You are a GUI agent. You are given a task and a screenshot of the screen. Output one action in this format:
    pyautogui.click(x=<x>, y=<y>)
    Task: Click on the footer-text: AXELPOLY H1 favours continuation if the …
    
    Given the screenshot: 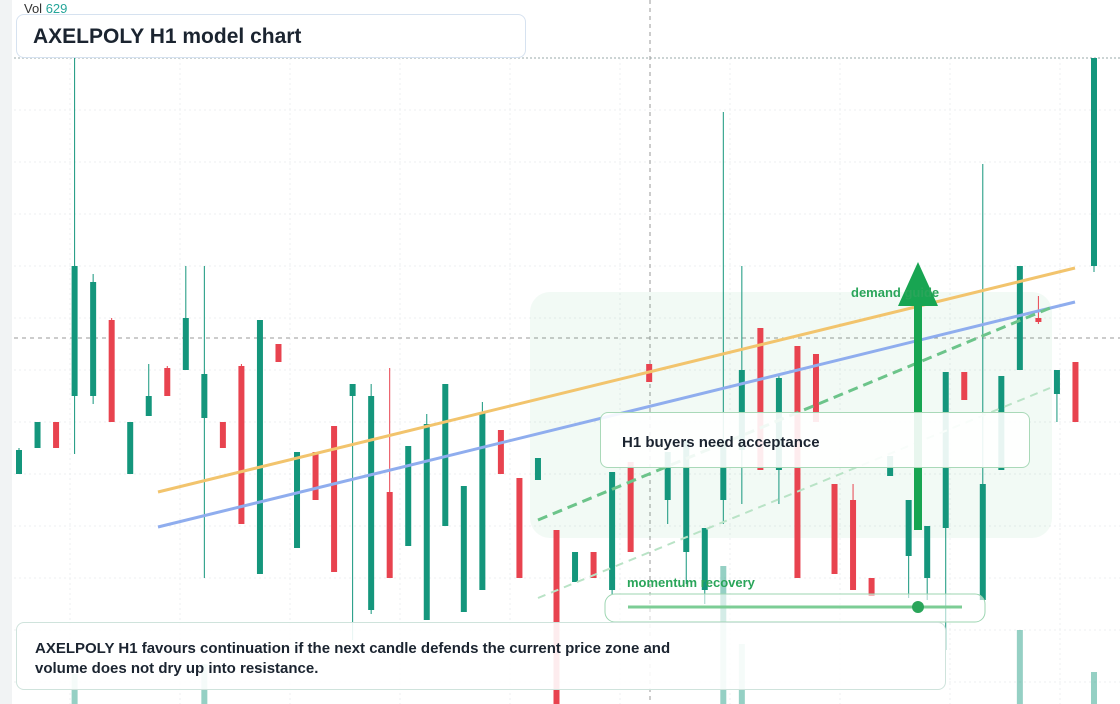 What is the action you would take?
    pyautogui.click(x=353, y=658)
    